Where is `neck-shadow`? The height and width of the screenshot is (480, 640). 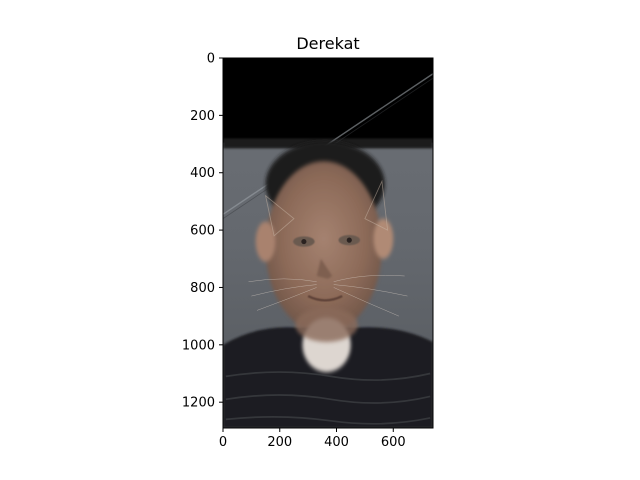 neck-shadow is located at coordinates (326, 324).